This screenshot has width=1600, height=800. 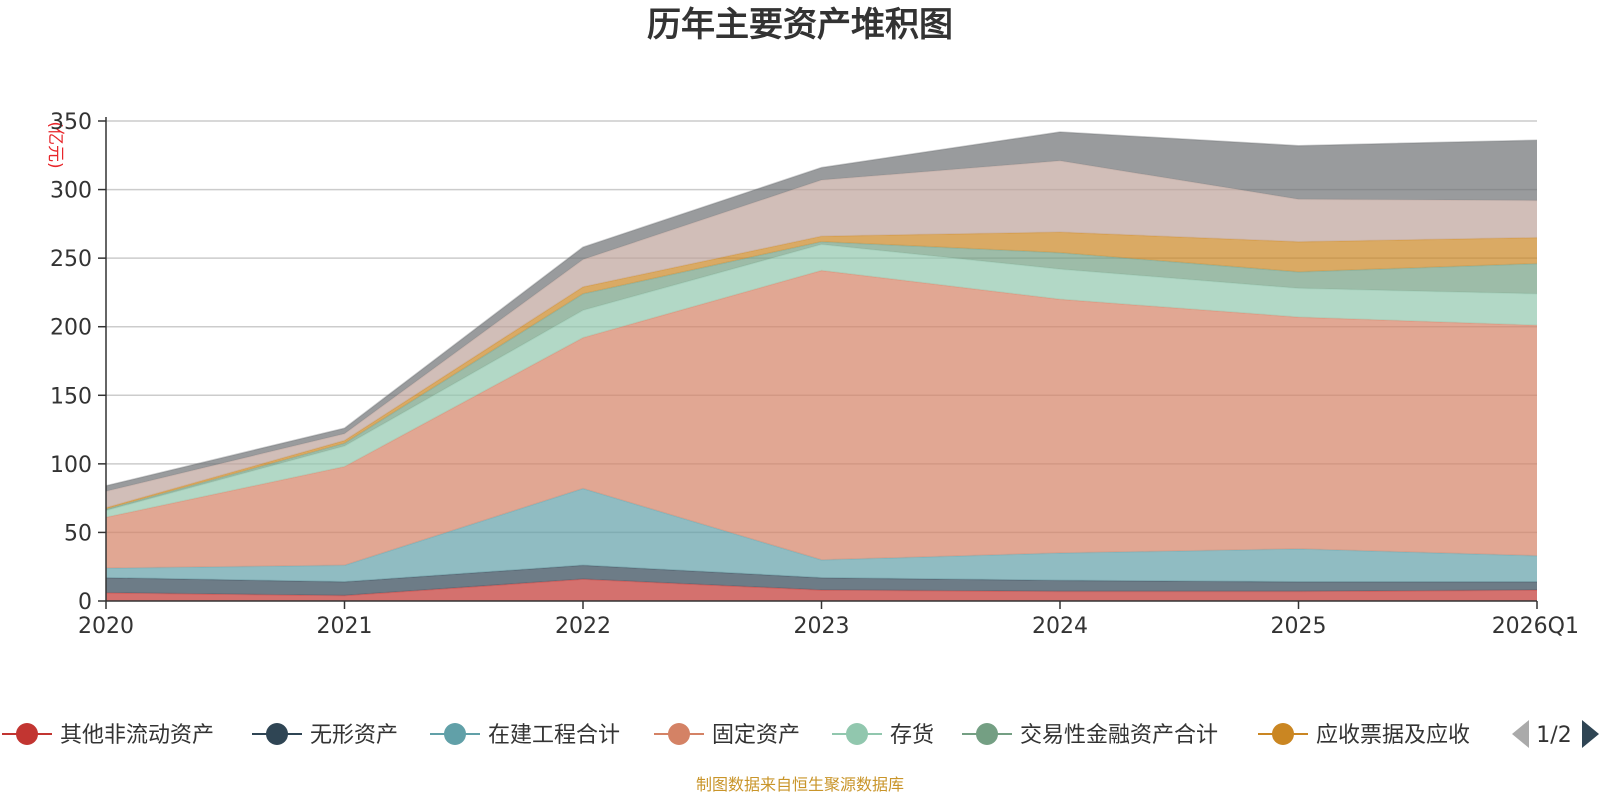 I want to click on x-tick-label: 2021, so click(x=345, y=626).